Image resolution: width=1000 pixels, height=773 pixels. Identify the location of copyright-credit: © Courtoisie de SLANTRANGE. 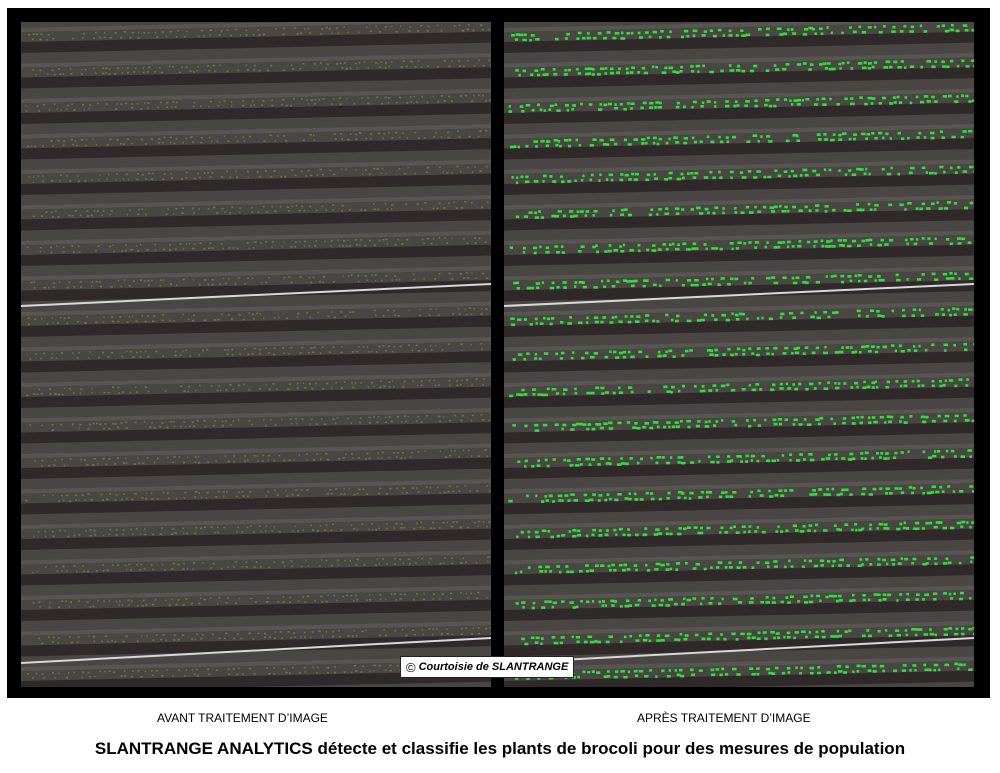
(487, 667).